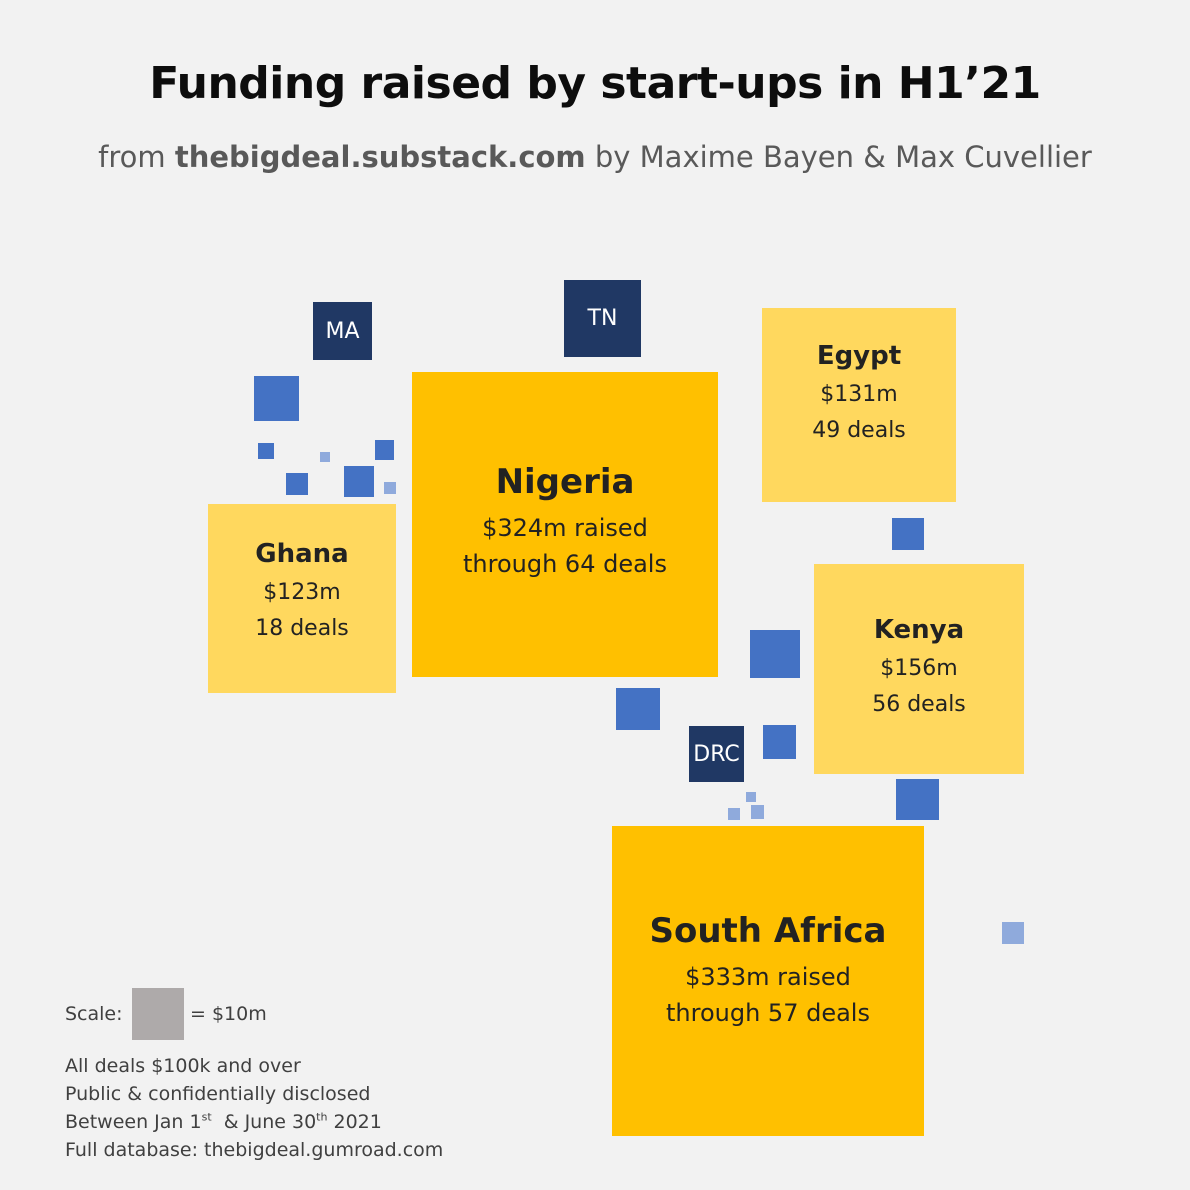 This screenshot has width=1190, height=1190. What do you see at coordinates (919, 704) in the screenshot?
I see `country-deals: 56 deals` at bounding box center [919, 704].